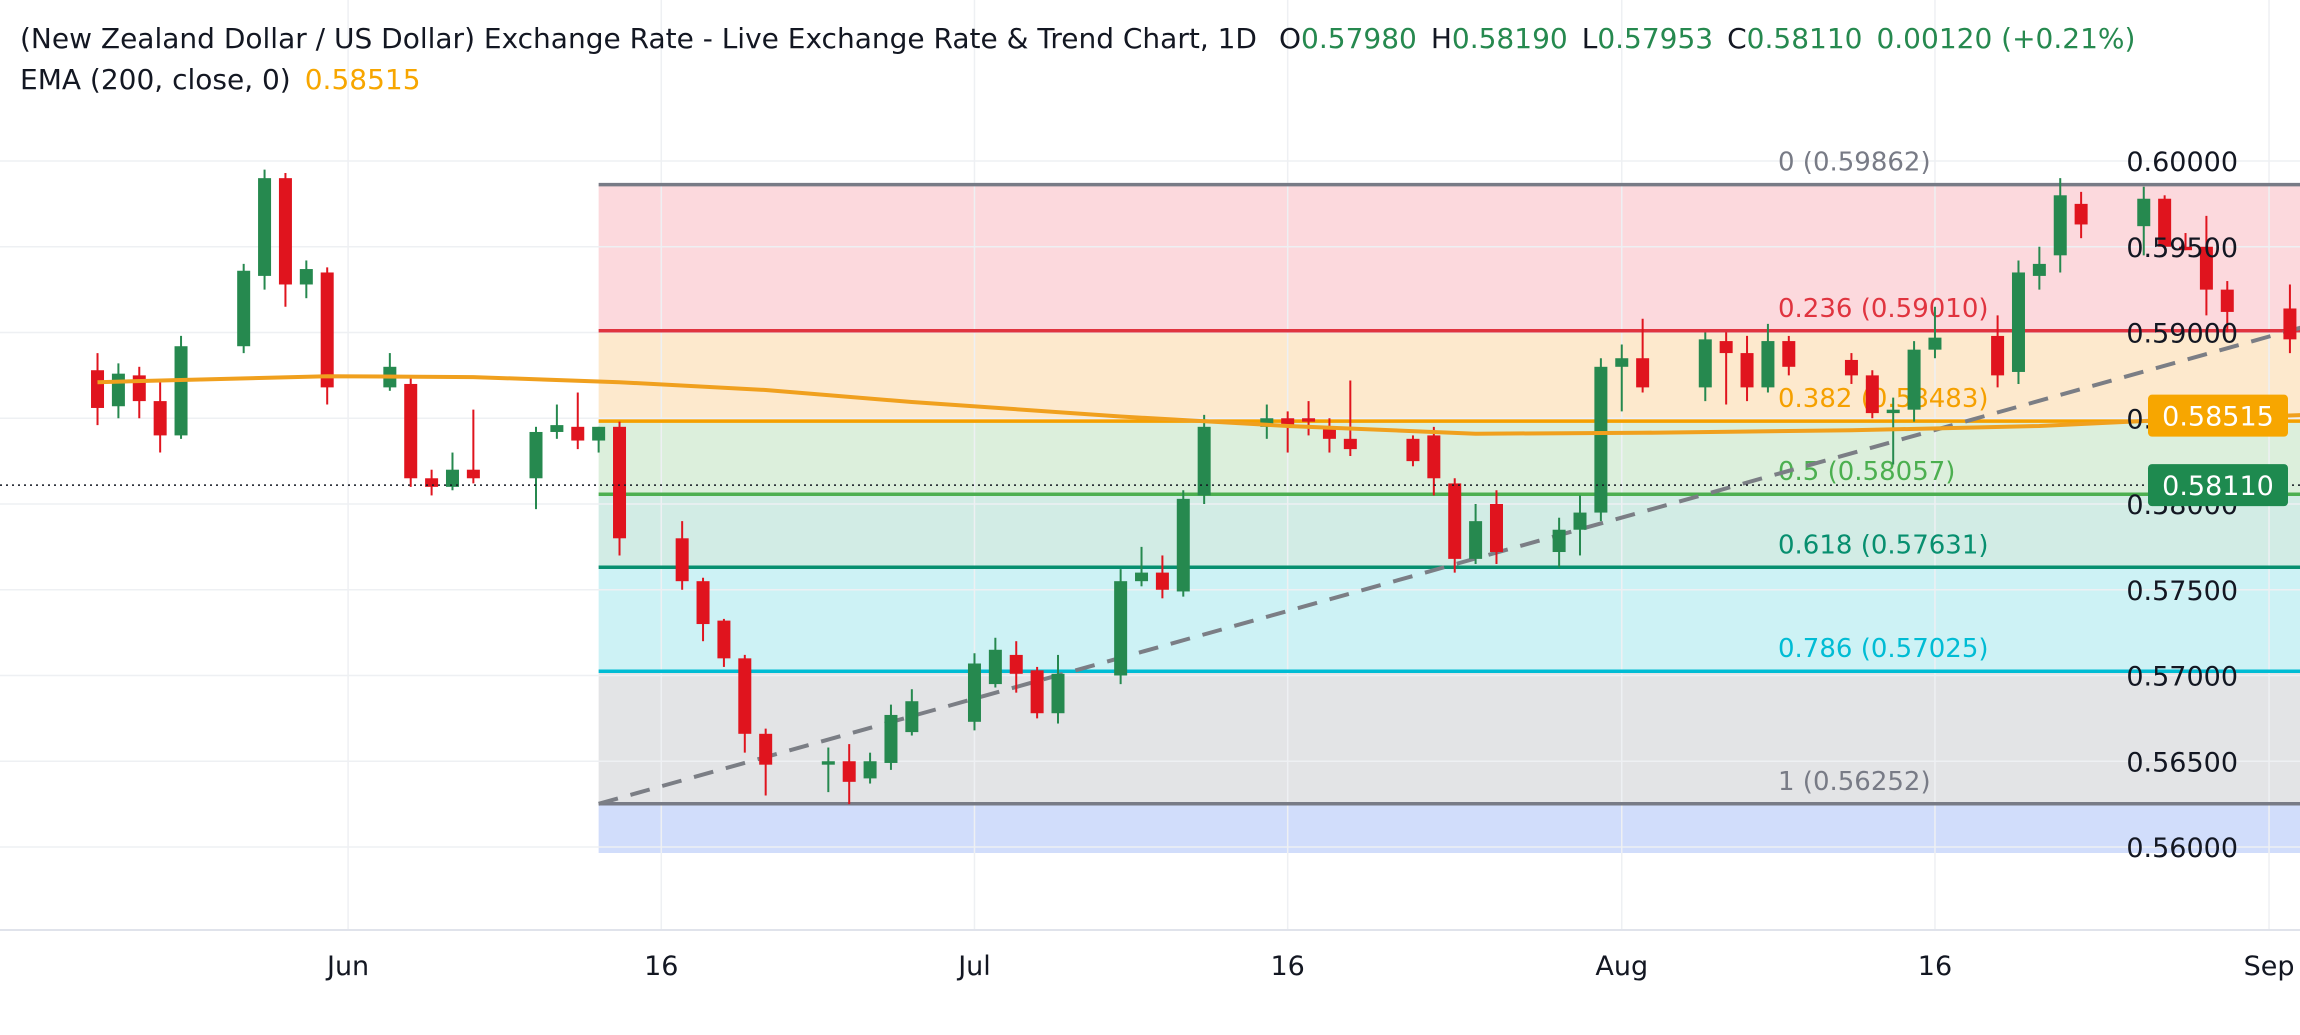  I want to click on ema-value: 0.58515, so click(363, 79).